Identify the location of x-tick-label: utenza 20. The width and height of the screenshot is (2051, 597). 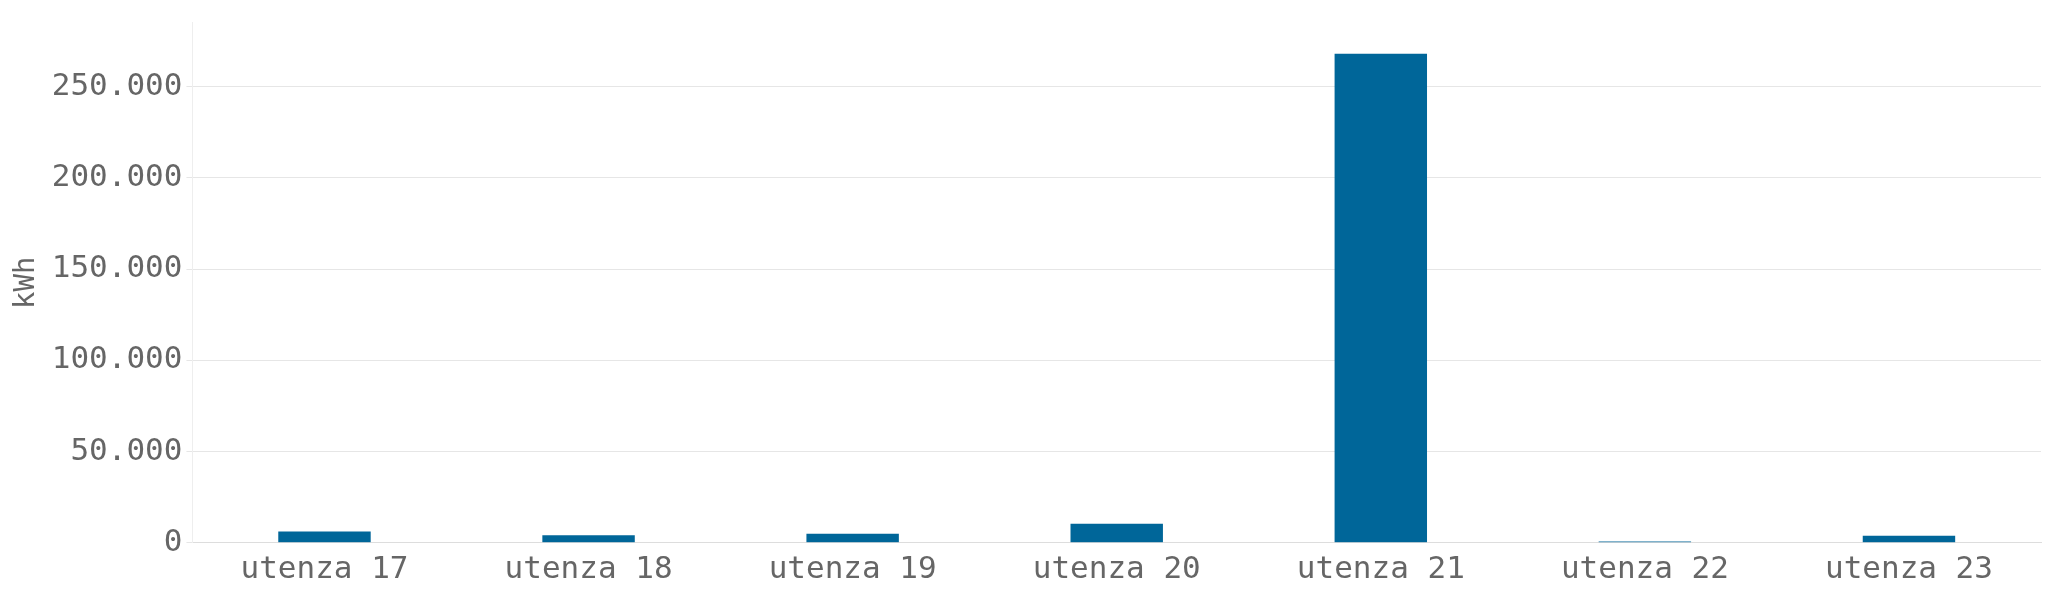
(1116, 567).